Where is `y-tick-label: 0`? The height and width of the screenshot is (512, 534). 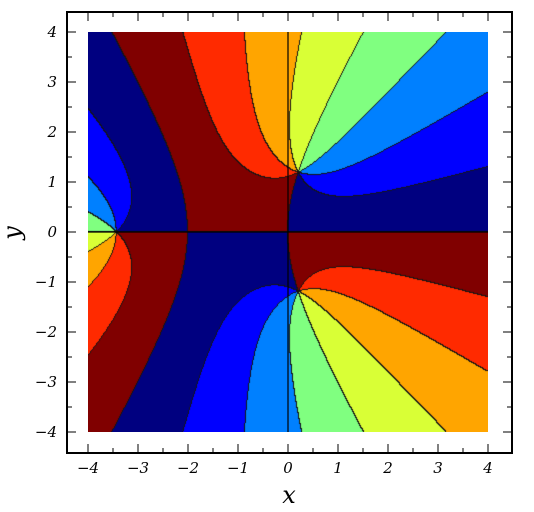 y-tick-label: 0 is located at coordinates (52, 232).